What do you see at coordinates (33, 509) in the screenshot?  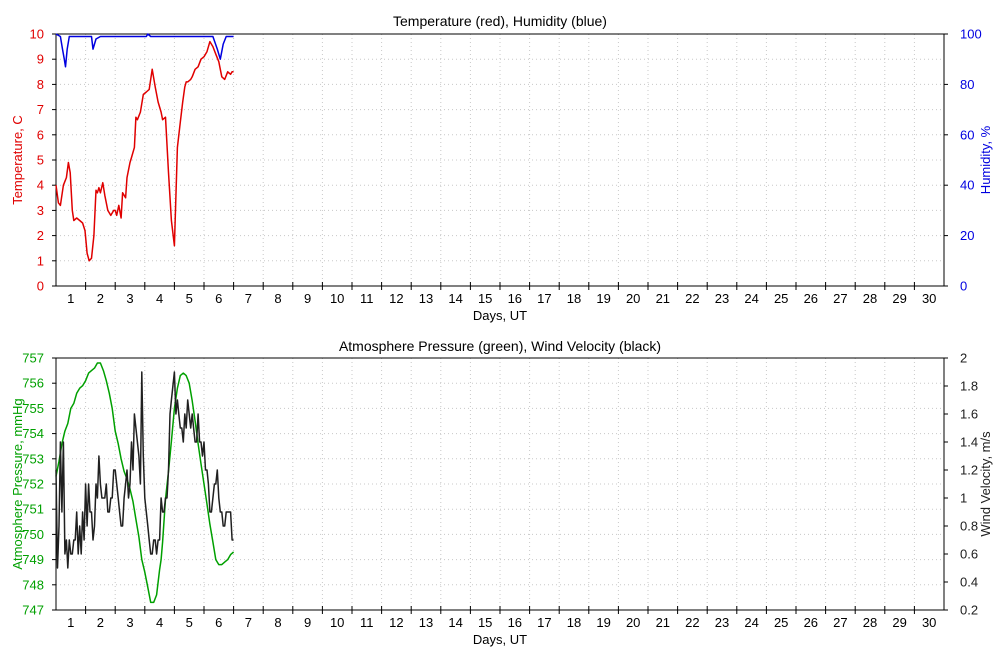 I see `y-tick-label-left: 751` at bounding box center [33, 509].